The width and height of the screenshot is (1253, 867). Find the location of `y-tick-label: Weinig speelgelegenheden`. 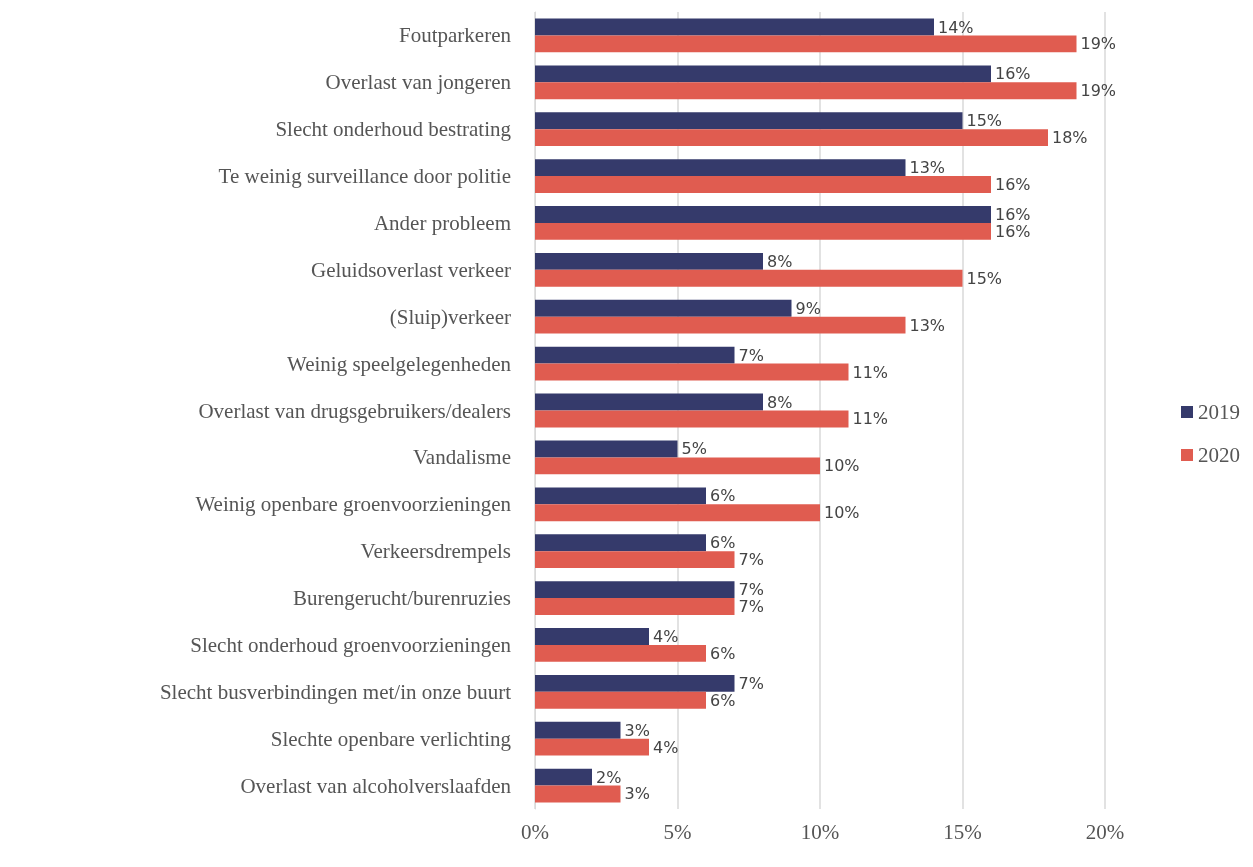

y-tick-label: Weinig speelgelegenheden is located at coordinates (399, 363).